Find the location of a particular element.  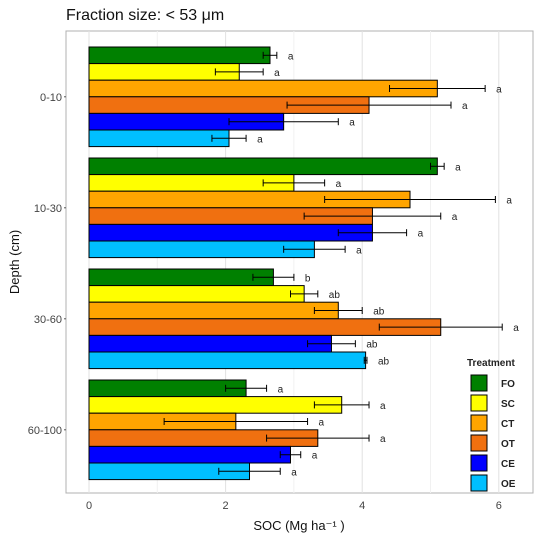

significance-letter: b is located at coordinates (308, 278).